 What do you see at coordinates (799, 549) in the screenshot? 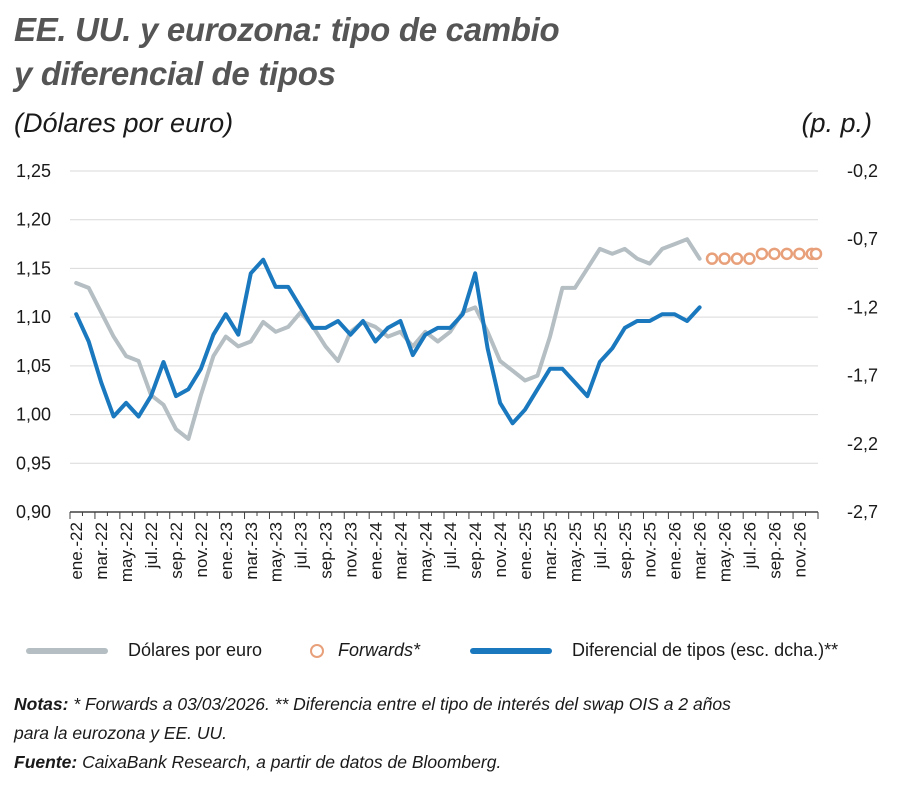
I see `x-tick-label: nov.-26` at bounding box center [799, 549].